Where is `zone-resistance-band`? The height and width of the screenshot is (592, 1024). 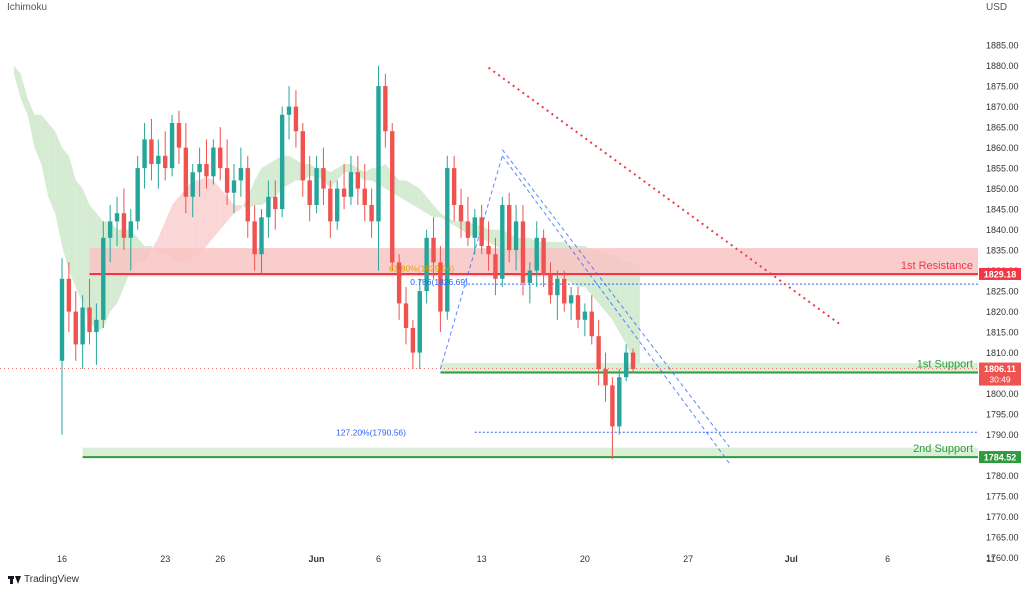
zone-resistance-band is located at coordinates (533, 262).